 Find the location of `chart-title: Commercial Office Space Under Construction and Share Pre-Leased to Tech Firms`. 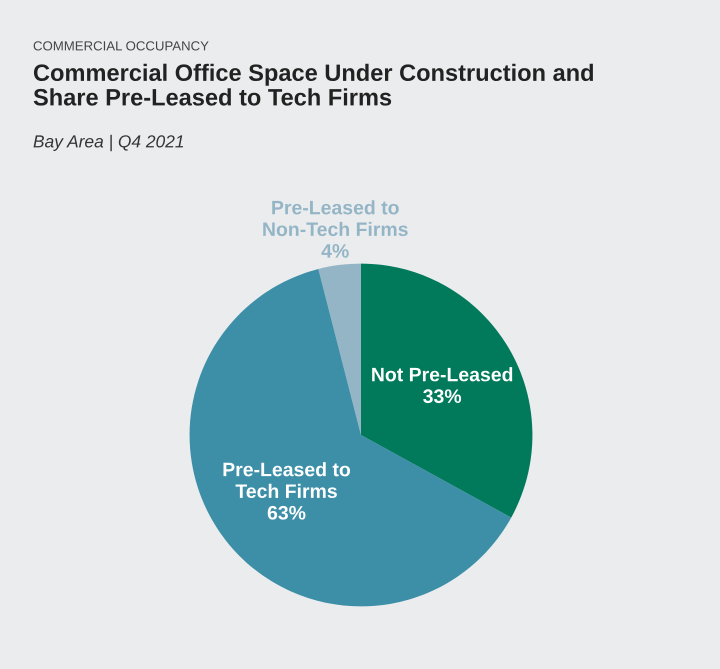

chart-title: Commercial Office Space Under Construction and Share Pre-Leased to Tech Firms is located at coordinates (313, 85).